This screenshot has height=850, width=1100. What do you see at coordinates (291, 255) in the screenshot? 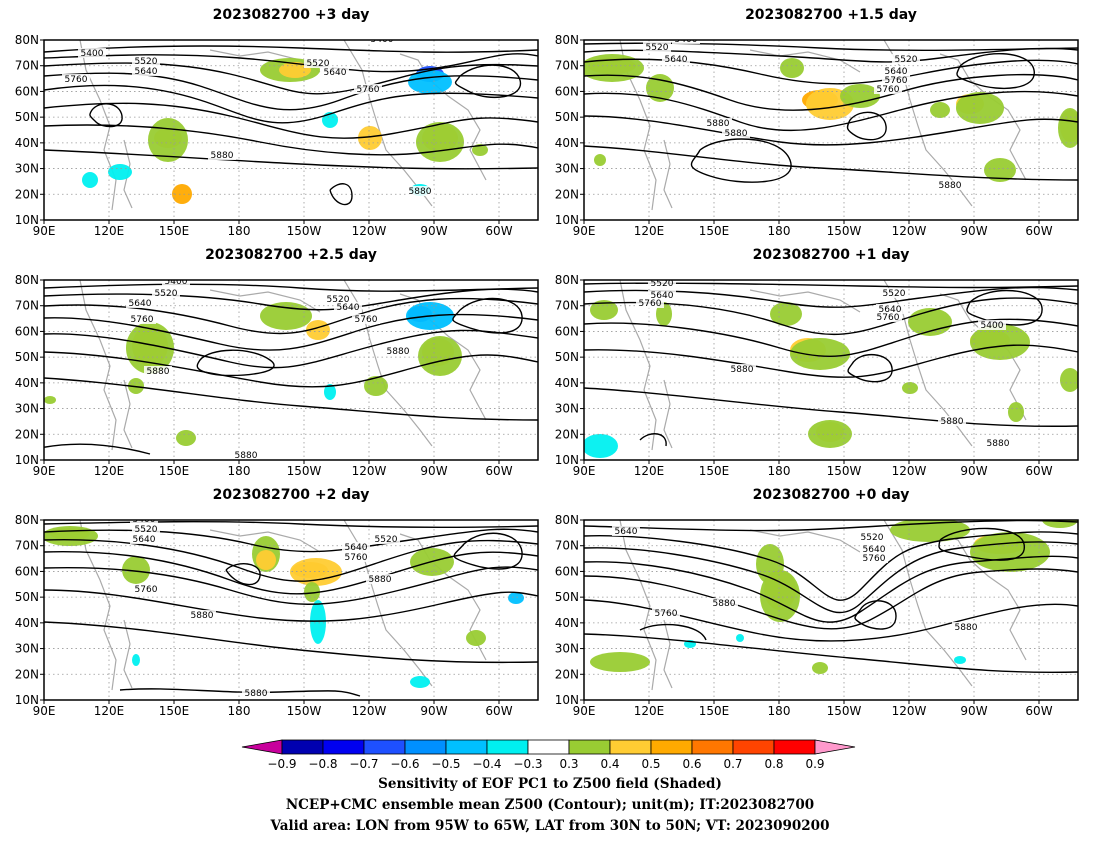
I see `panel-title-3: 2023082700 +2.5 day` at bounding box center [291, 255].